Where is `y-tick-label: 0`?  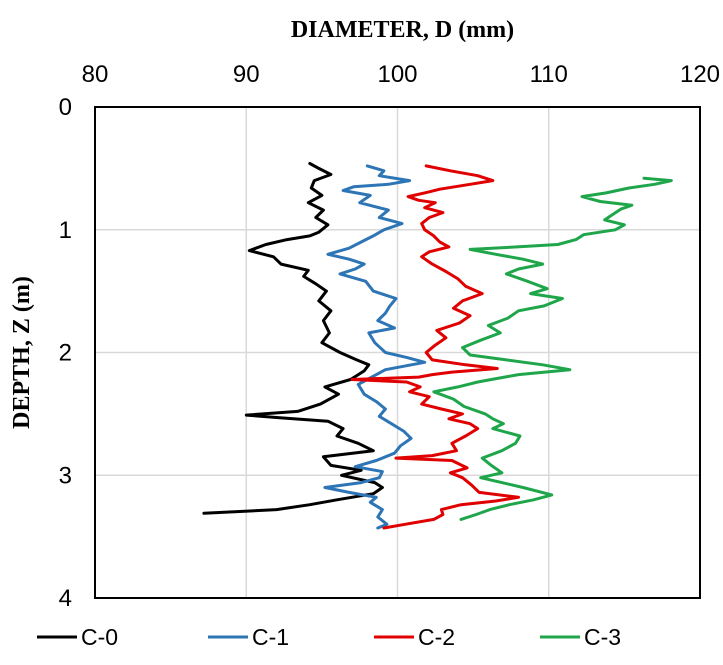
y-tick-label: 0 is located at coordinates (65, 107).